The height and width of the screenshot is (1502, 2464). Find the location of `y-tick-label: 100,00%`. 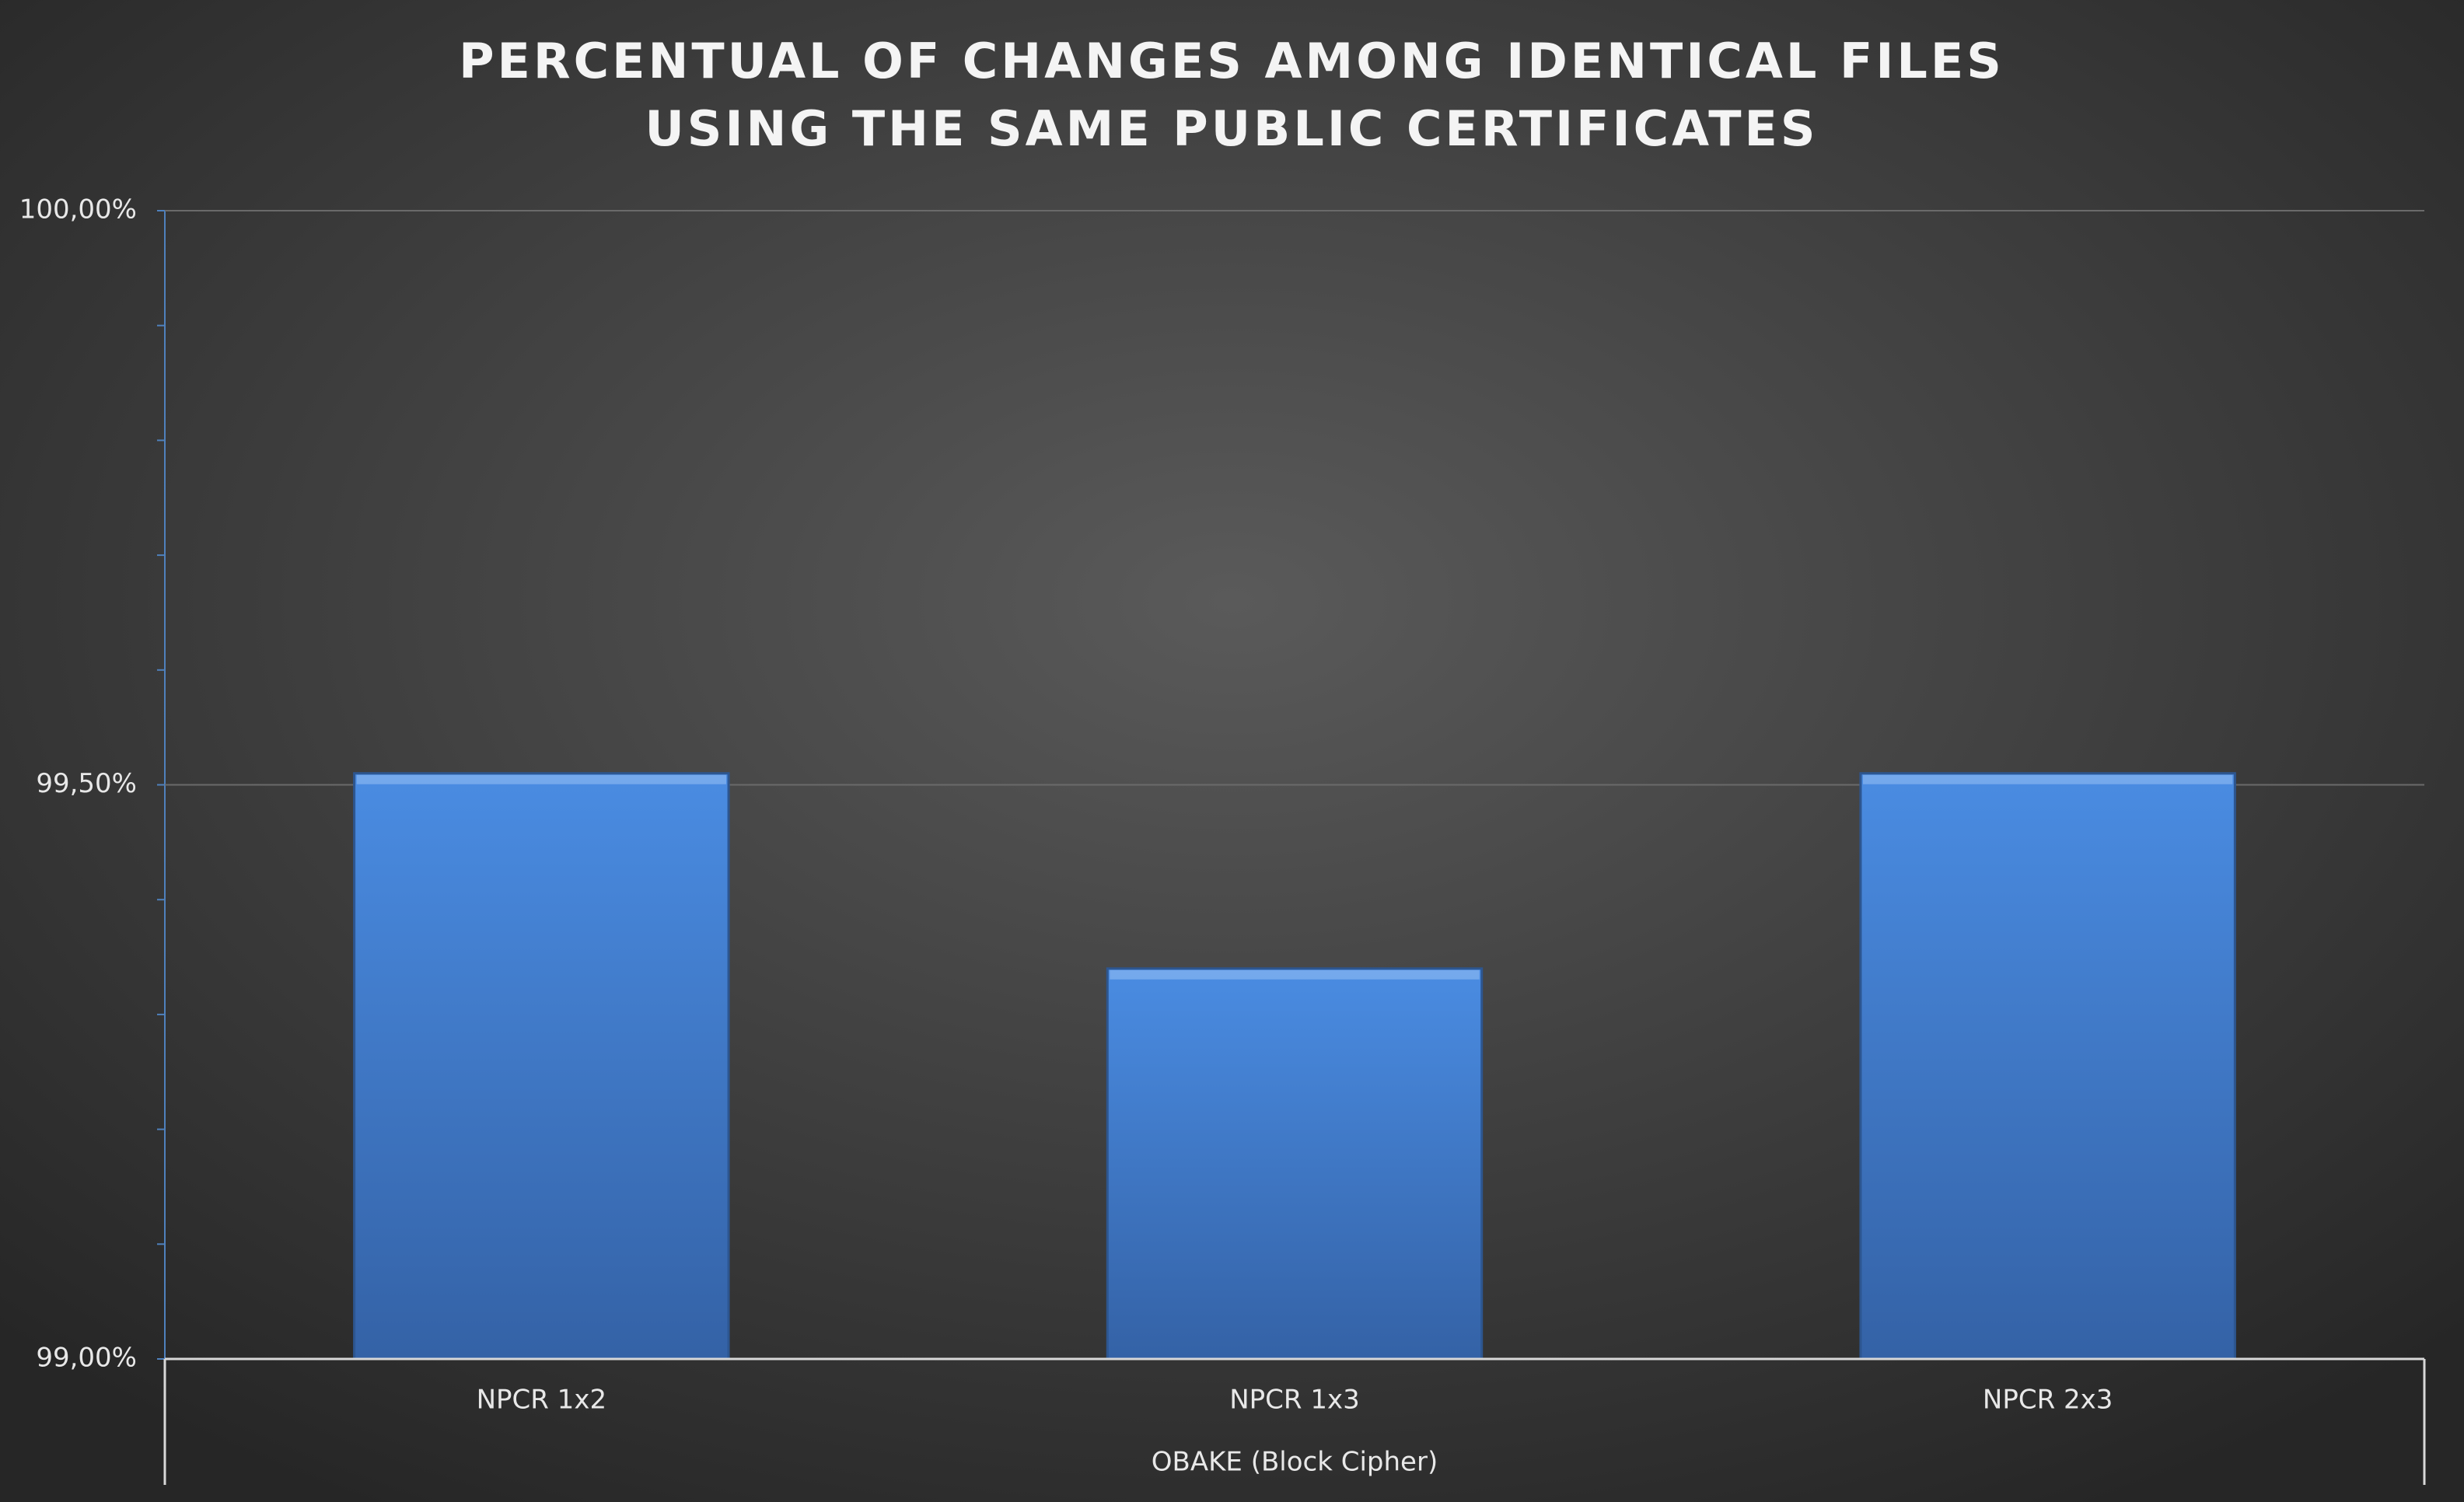

y-tick-label: 100,00% is located at coordinates (78, 209).